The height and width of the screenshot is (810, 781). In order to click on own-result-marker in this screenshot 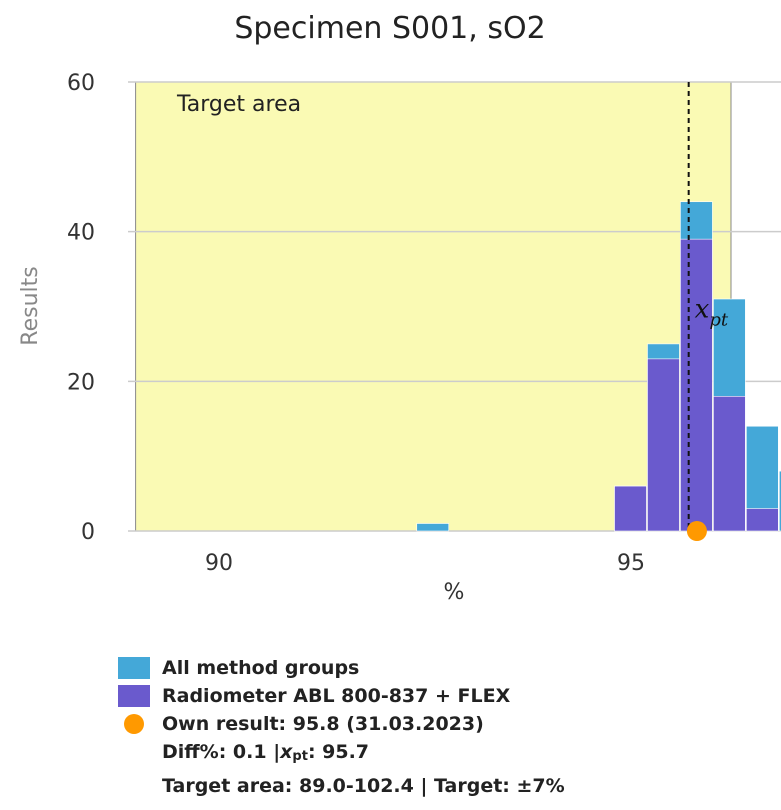, I will do `click(696, 531)`.